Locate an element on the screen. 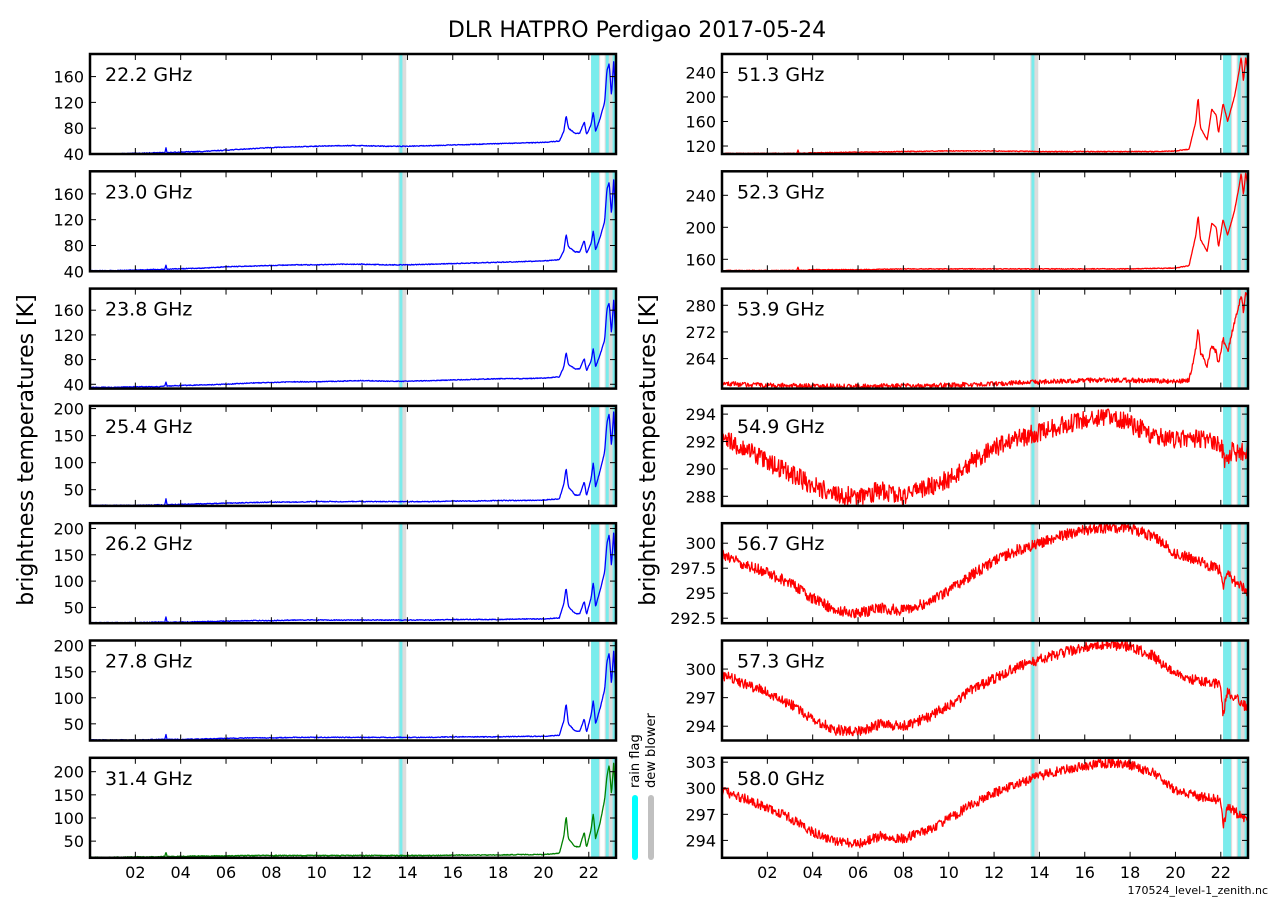 Image resolution: width=1275 pixels, height=900 pixels. series-line-58-0-ghz is located at coordinates (985, 803).